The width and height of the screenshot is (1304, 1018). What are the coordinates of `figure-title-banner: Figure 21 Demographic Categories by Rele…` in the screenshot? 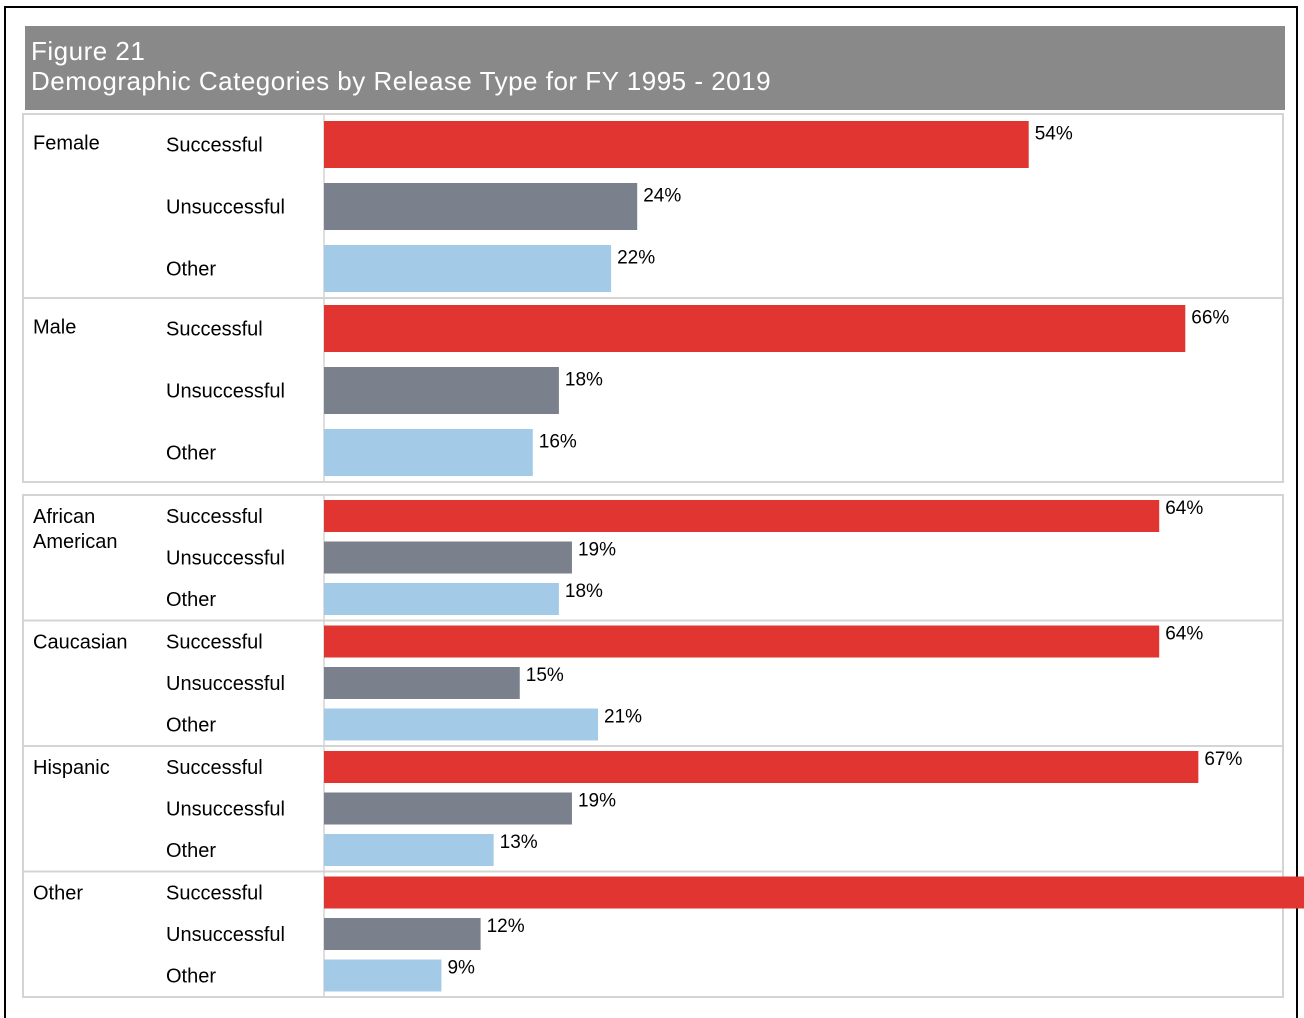 It's located at (655, 68).